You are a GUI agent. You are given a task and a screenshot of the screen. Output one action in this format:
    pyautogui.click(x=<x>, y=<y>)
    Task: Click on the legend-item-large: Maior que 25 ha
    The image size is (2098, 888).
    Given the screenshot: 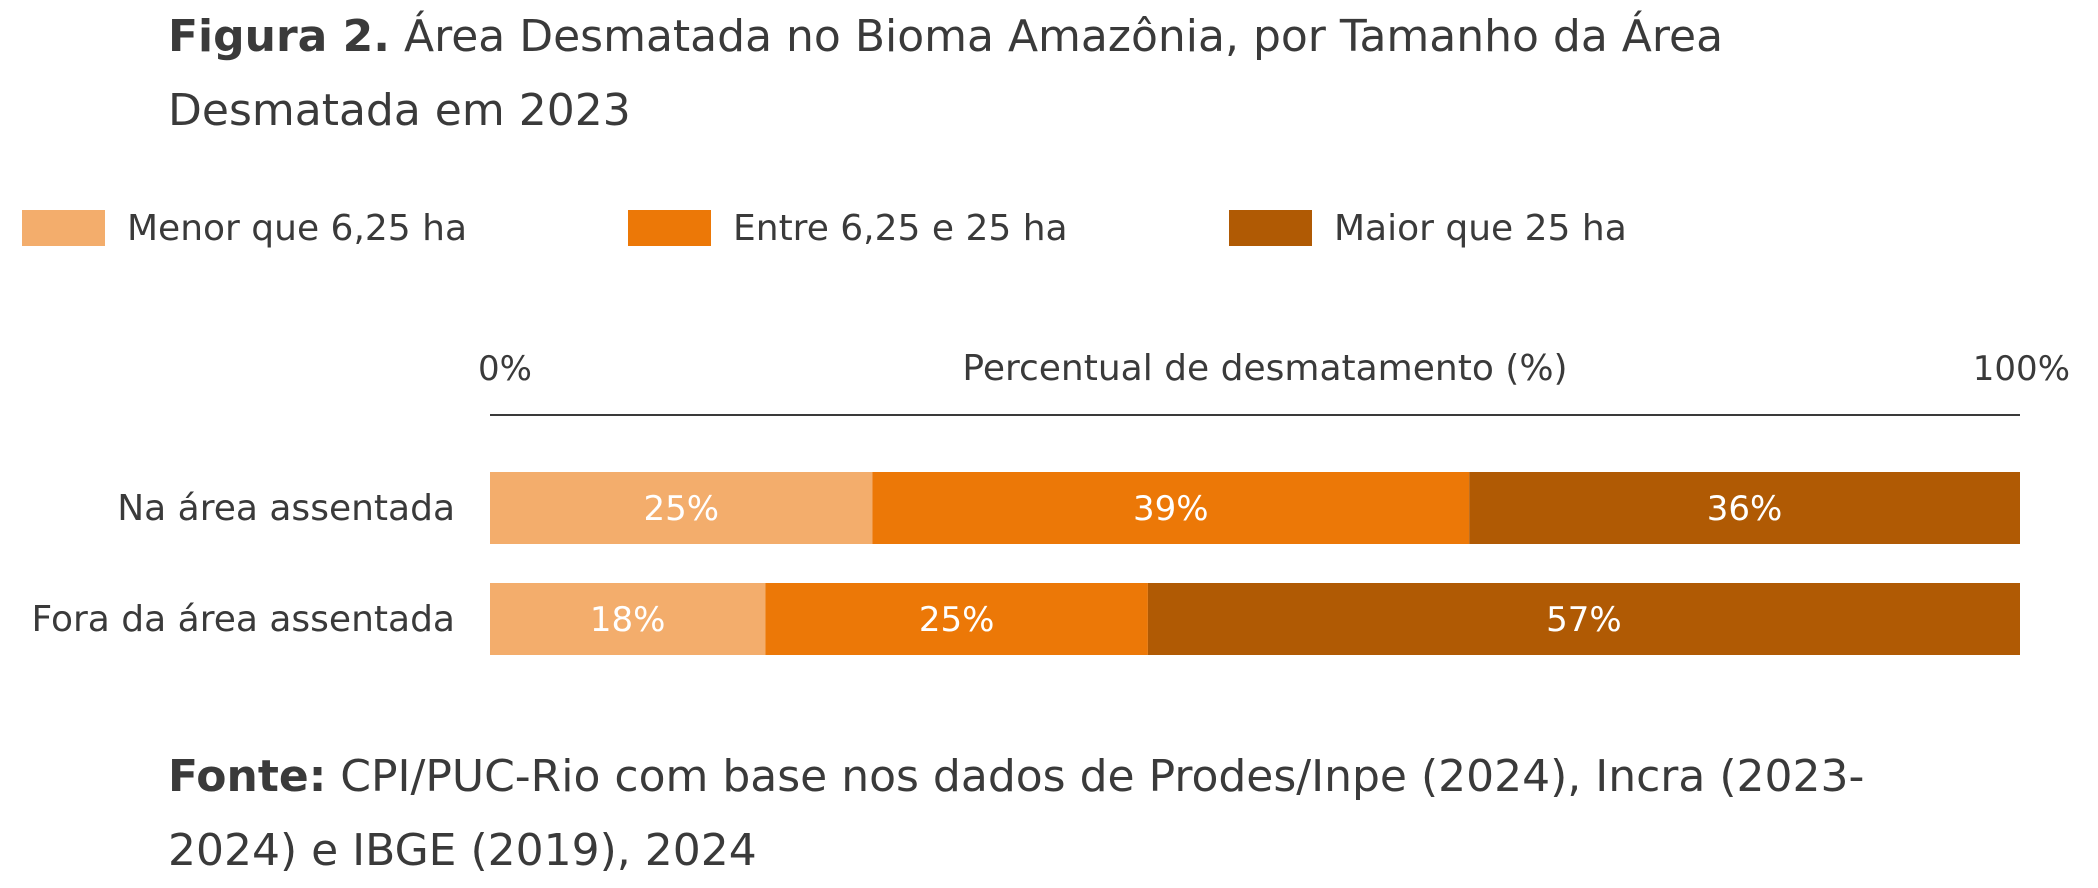 What is the action you would take?
    pyautogui.click(x=1428, y=228)
    